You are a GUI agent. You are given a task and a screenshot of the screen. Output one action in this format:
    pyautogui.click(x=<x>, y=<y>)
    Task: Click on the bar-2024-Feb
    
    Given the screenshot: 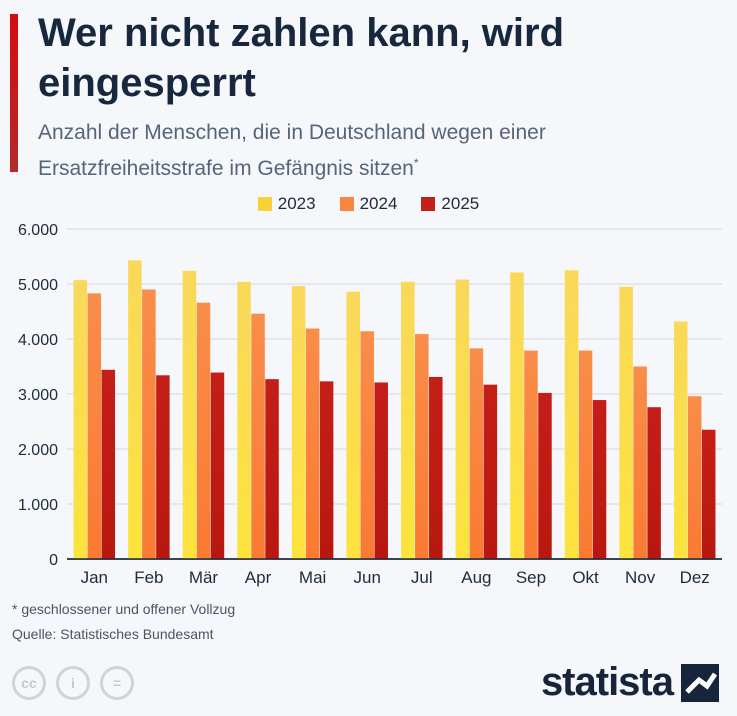 What is the action you would take?
    pyautogui.click(x=149, y=424)
    